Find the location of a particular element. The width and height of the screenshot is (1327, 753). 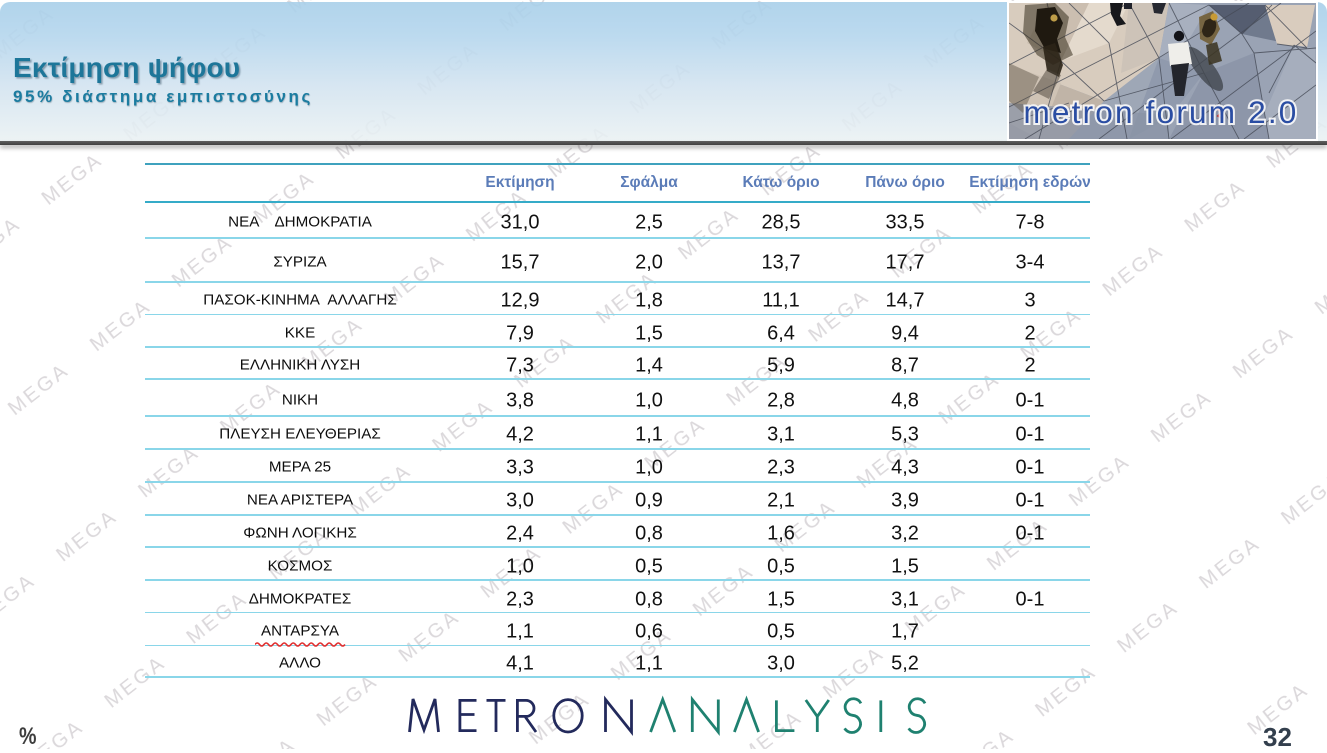

svg-text: metron forum 2.0 is located at coordinates (1160, 112).